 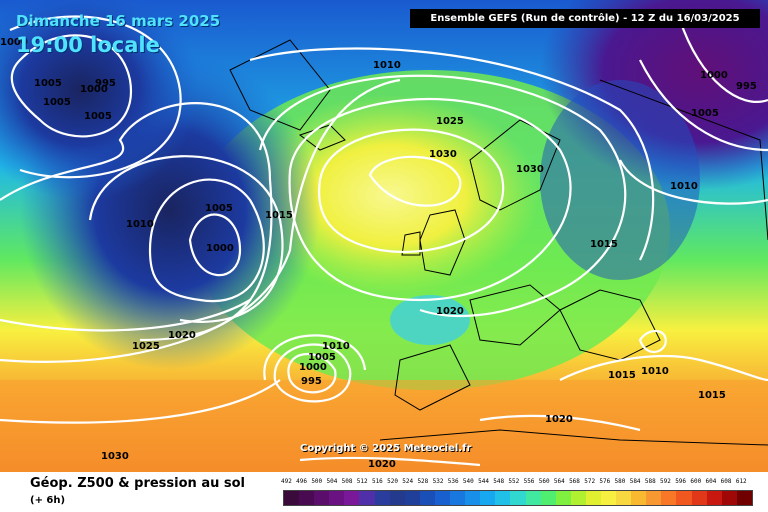 What do you see at coordinates (741, 481) in the screenshot?
I see `color-scale-tick-label: 612` at bounding box center [741, 481].